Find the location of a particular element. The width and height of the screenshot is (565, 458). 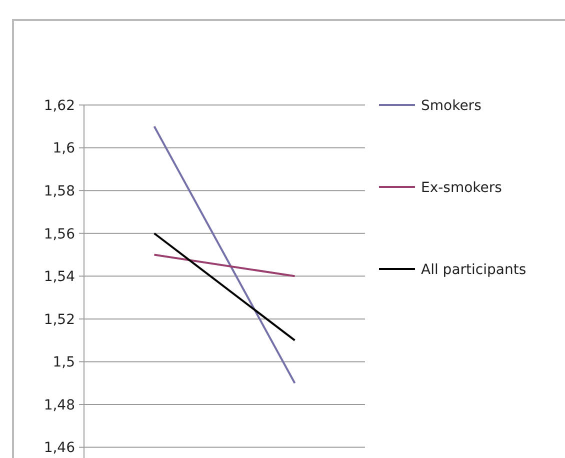

legend-label: Smokers is located at coordinates (451, 106).